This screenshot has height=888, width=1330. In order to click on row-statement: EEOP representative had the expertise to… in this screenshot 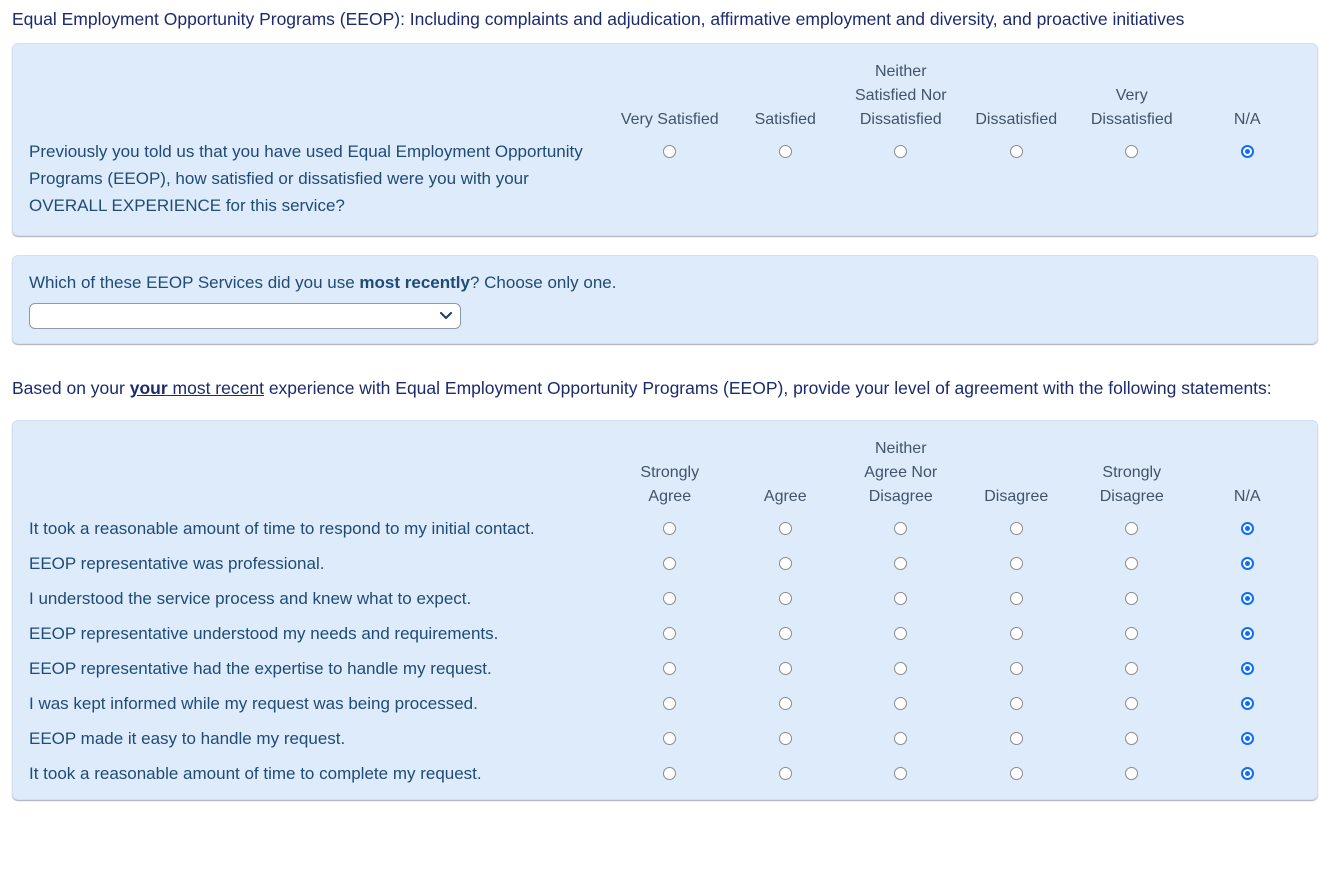, I will do `click(260, 668)`.